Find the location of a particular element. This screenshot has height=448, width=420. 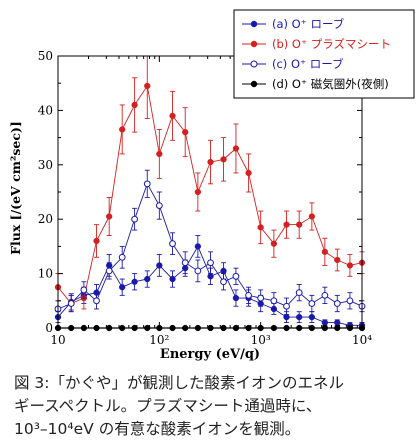

legend-label-1: (b) O⁺ プラズマシート is located at coordinates (331, 44).